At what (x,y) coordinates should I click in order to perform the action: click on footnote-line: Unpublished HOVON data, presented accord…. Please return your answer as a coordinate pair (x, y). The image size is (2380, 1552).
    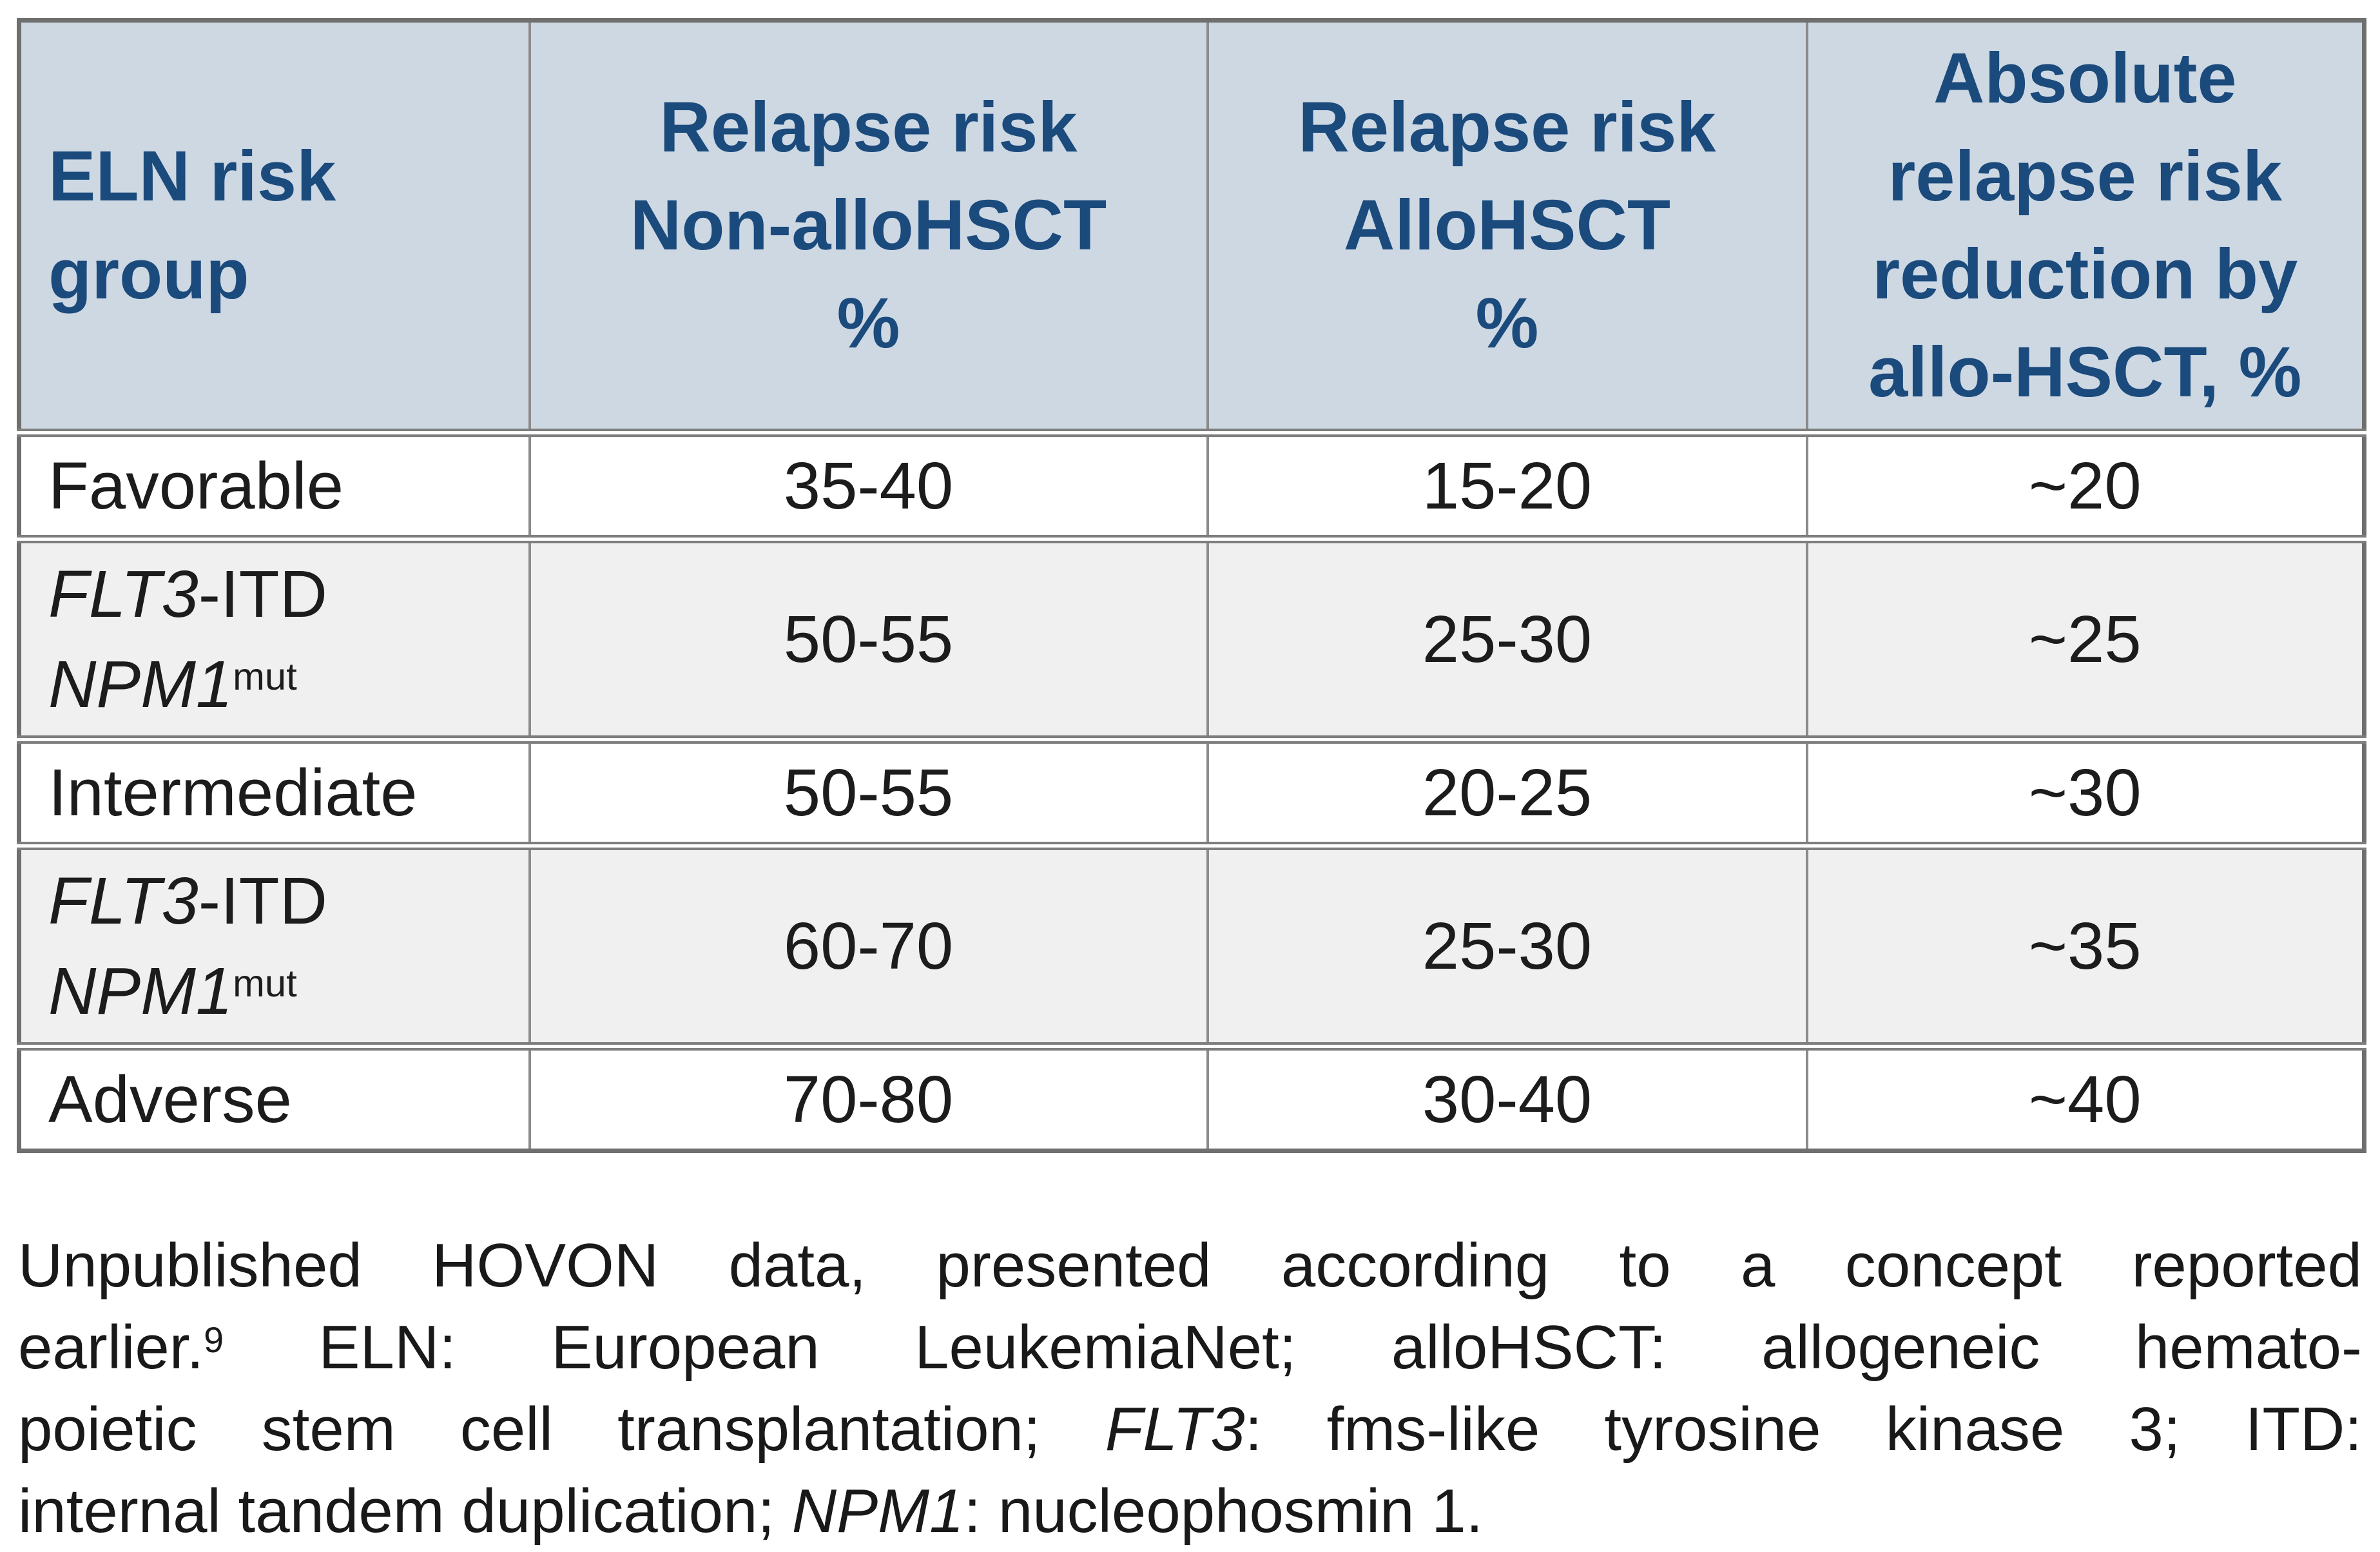
    Looking at the image, I should click on (1190, 1265).